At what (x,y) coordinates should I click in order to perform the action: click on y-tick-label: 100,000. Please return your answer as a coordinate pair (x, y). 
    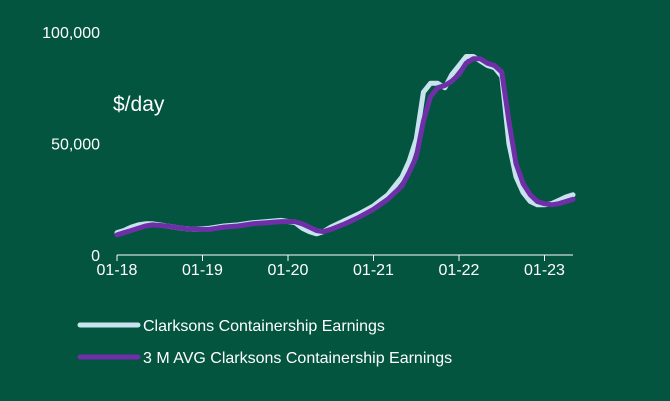
    Looking at the image, I should click on (71, 33).